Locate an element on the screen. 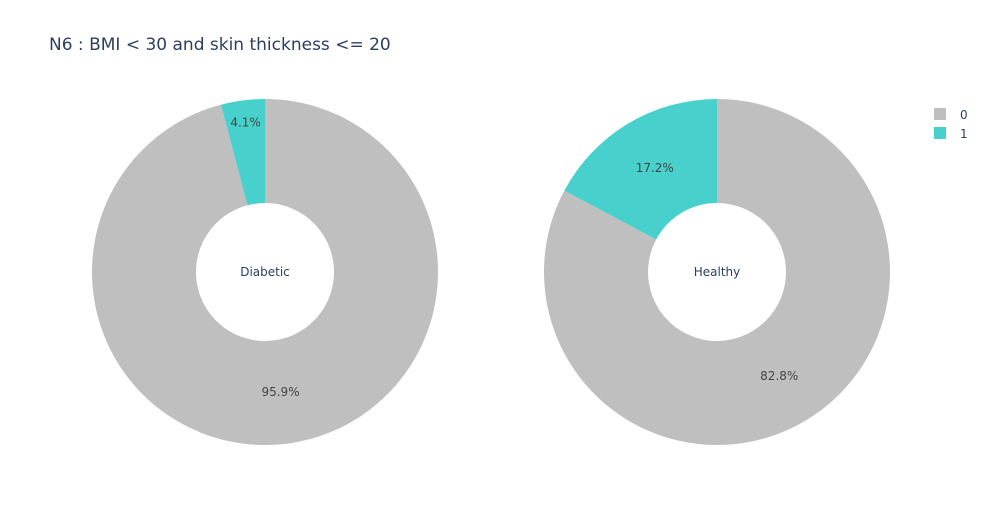 The image size is (983, 525). pie-center-label-healthy: Healthy is located at coordinates (717, 272).